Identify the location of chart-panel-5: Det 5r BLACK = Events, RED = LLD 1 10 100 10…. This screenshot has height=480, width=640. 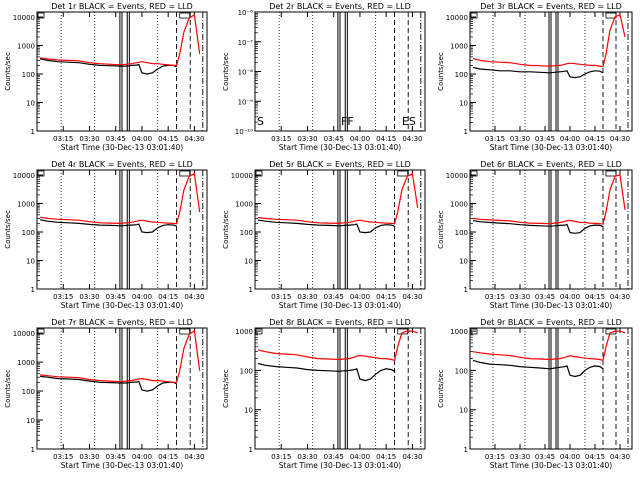
(324, 235).